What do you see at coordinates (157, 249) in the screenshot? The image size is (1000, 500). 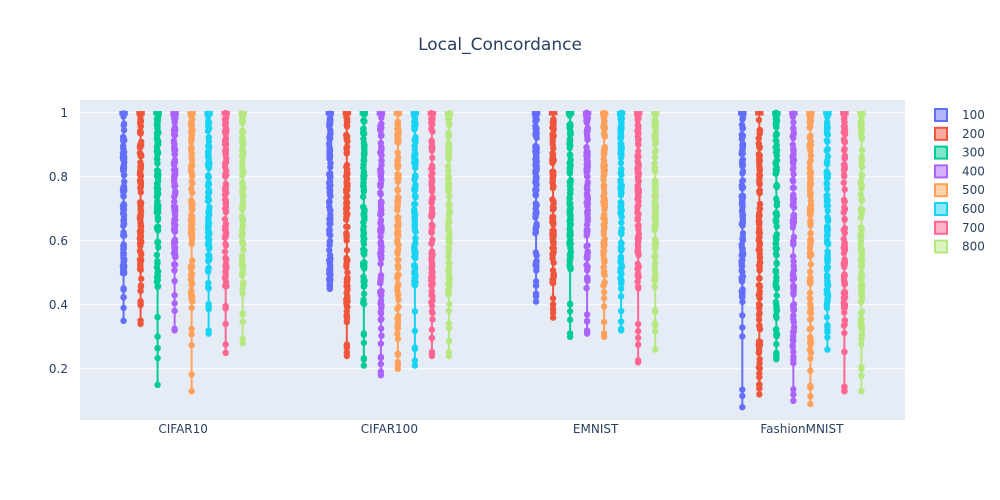 I see `box-series-300-CIFAR10` at bounding box center [157, 249].